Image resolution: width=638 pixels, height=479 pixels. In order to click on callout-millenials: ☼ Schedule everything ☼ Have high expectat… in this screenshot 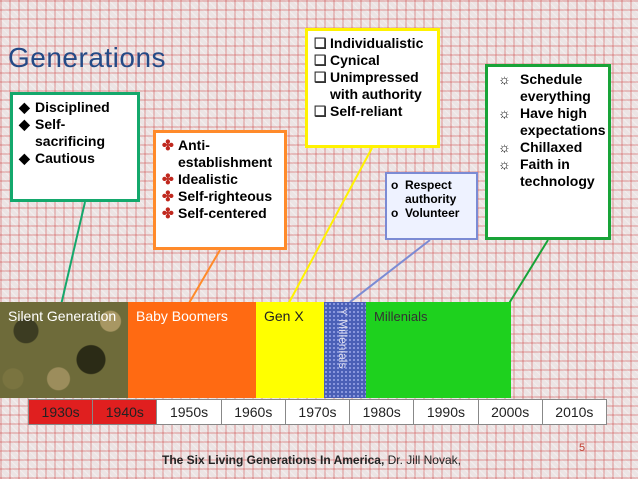, I will do `click(548, 152)`.